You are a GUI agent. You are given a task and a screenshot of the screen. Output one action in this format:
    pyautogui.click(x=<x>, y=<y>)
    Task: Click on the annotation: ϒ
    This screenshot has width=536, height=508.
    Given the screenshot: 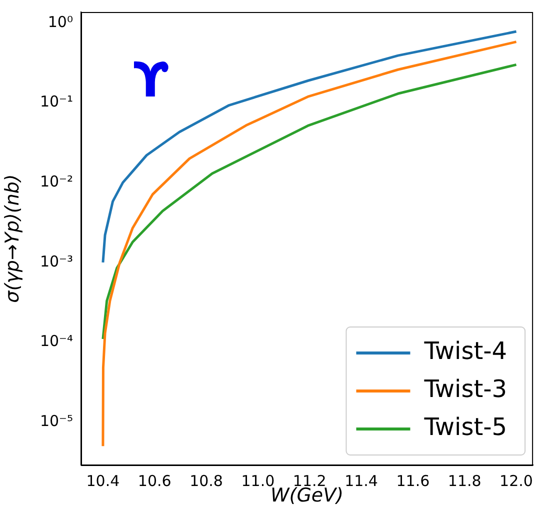 What is the action you would take?
    pyautogui.click(x=151, y=80)
    